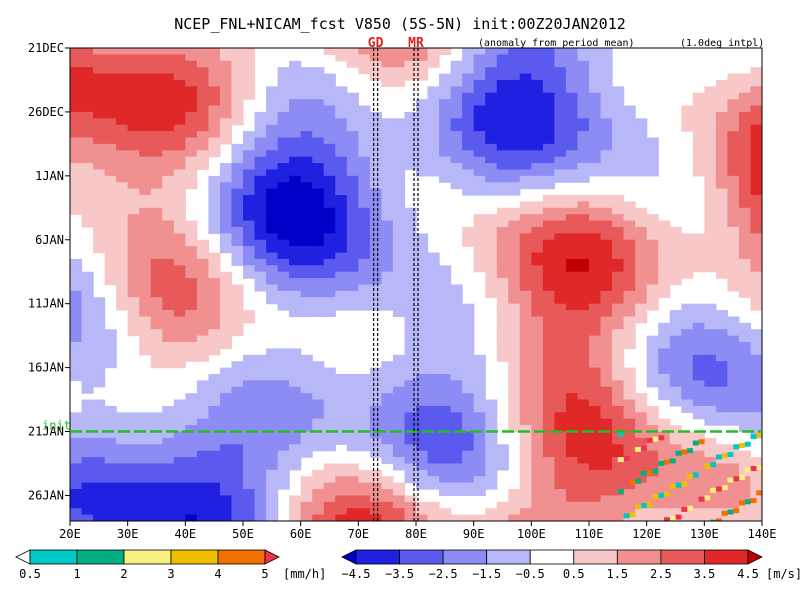 The image size is (800, 600). I want to click on rain-cell, so click(690, 476).